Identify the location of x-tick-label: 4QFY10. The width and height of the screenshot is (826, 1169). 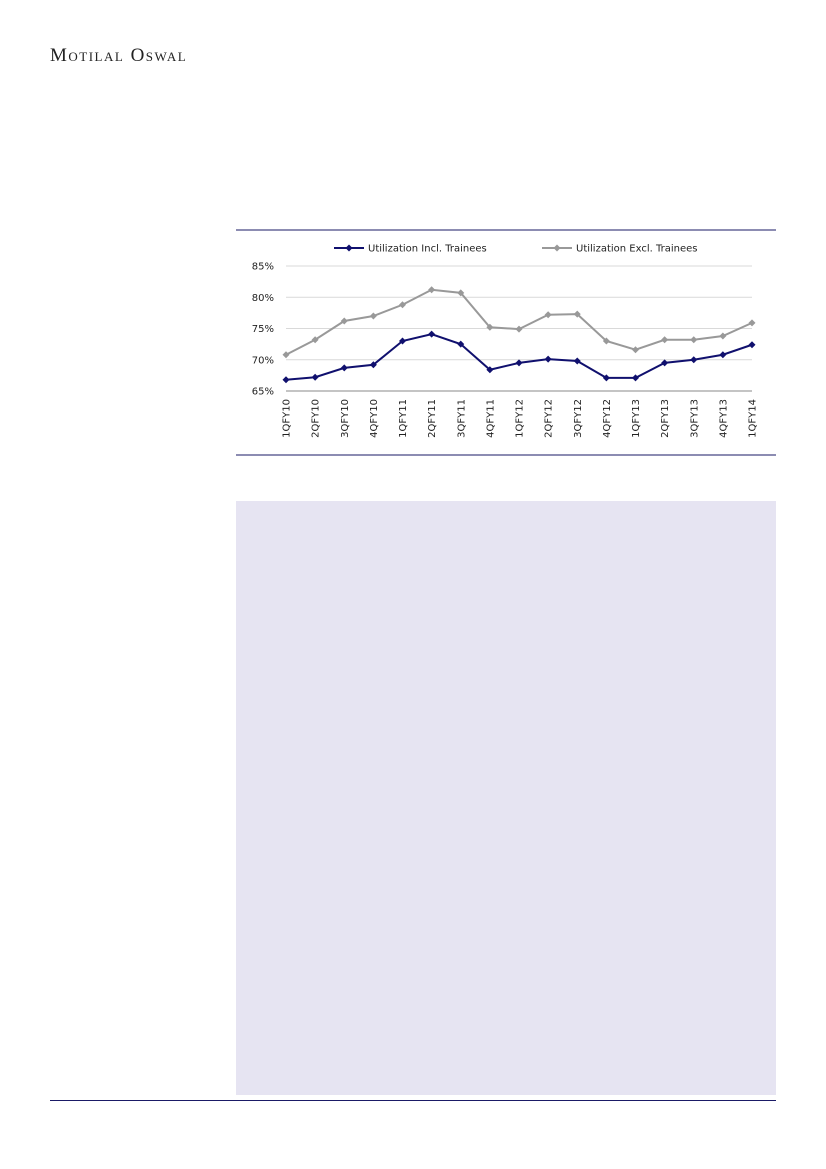
(374, 418).